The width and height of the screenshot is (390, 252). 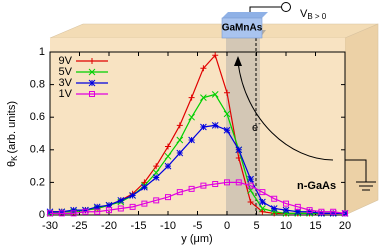 I want to click on series-line, so click(x=198, y=197).